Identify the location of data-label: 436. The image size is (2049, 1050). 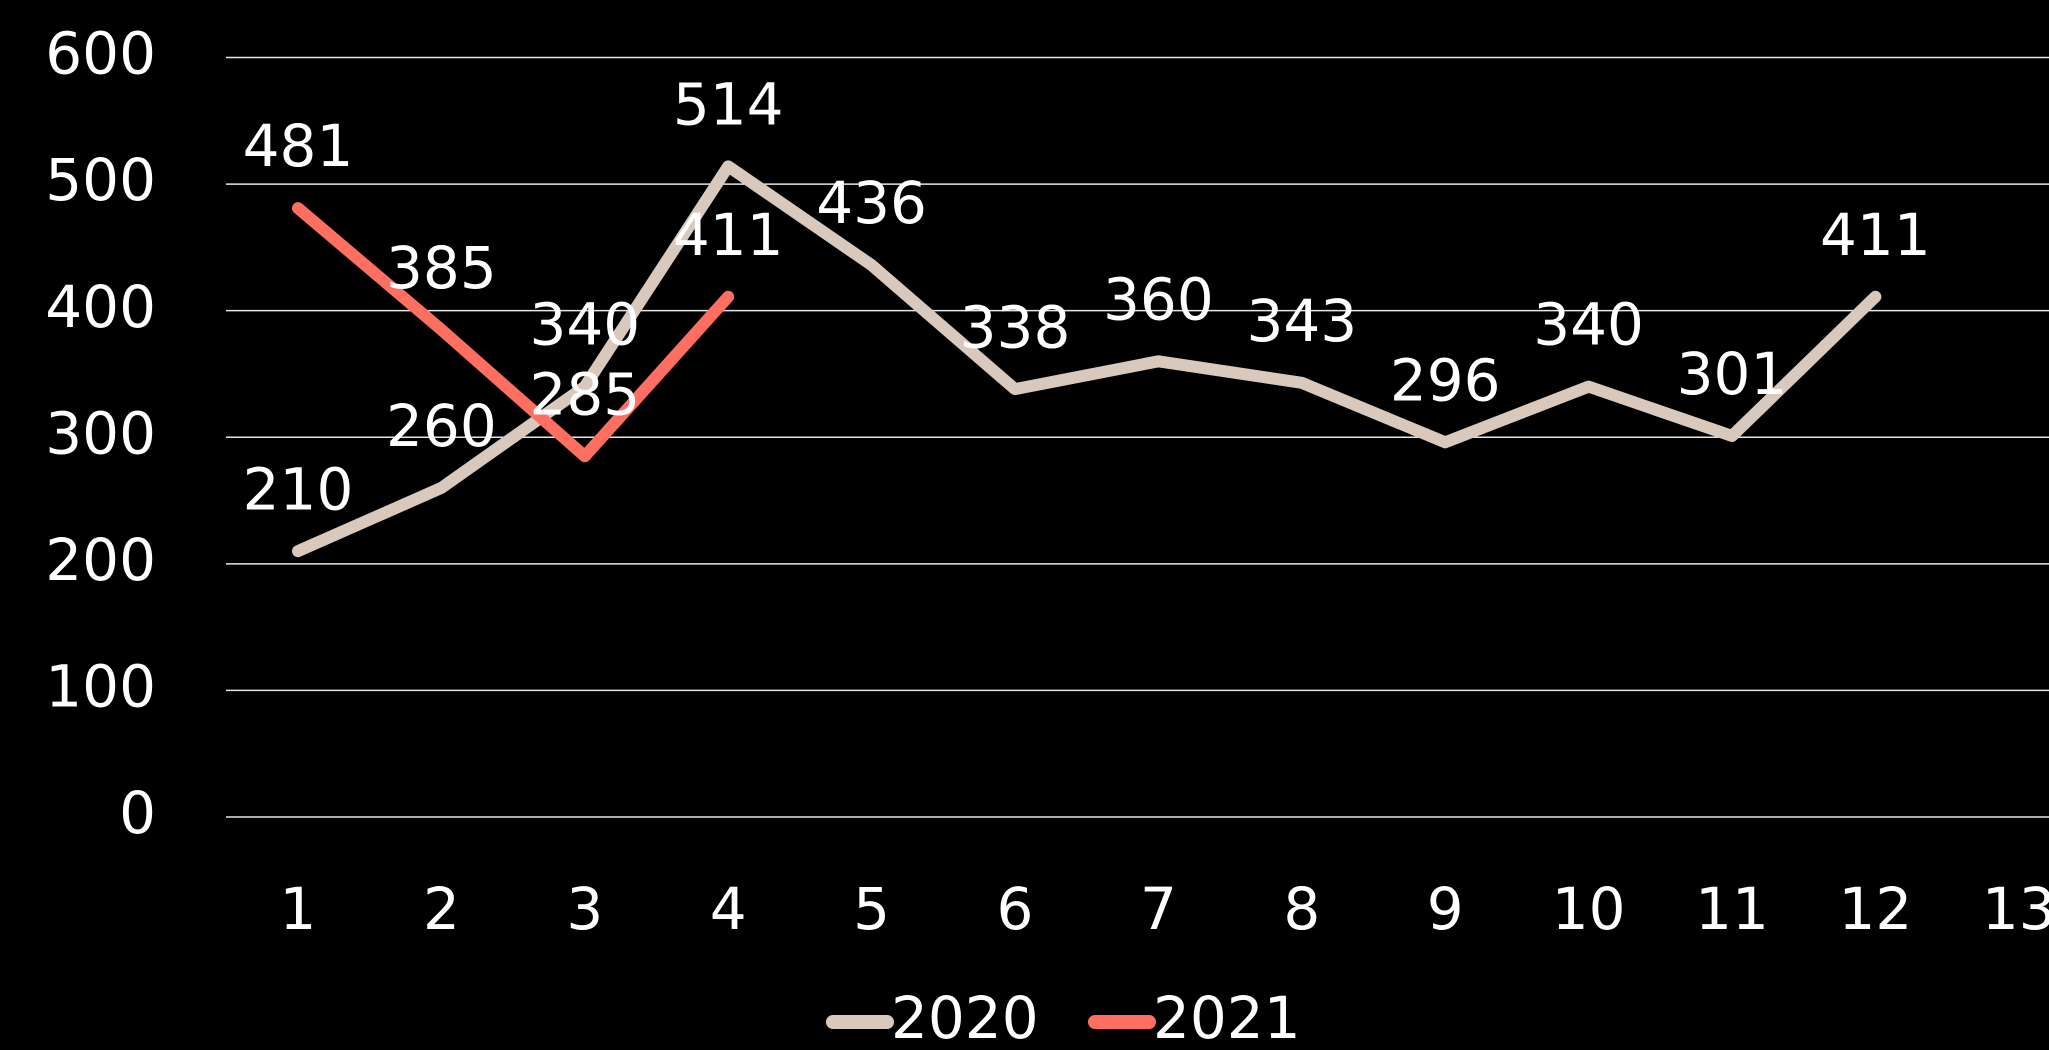
(871, 203).